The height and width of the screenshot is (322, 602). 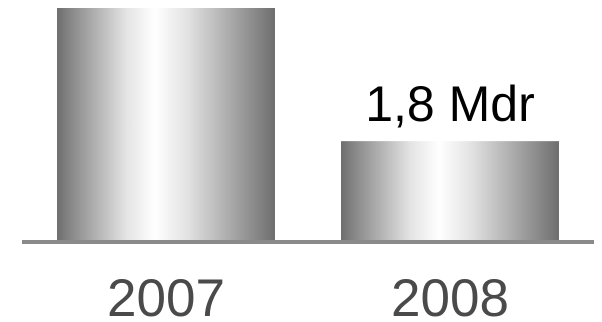 I want to click on x-tick-label-2007: 2007, so click(x=166, y=295).